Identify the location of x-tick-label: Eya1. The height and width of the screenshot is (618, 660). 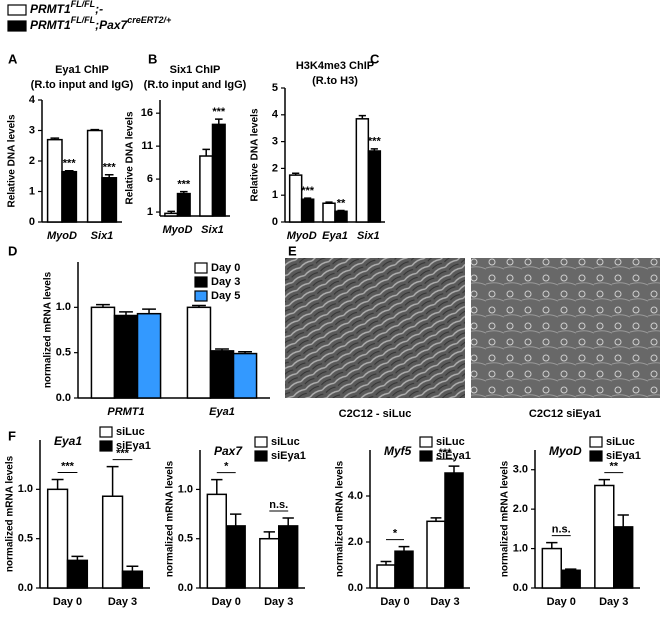
(335, 236).